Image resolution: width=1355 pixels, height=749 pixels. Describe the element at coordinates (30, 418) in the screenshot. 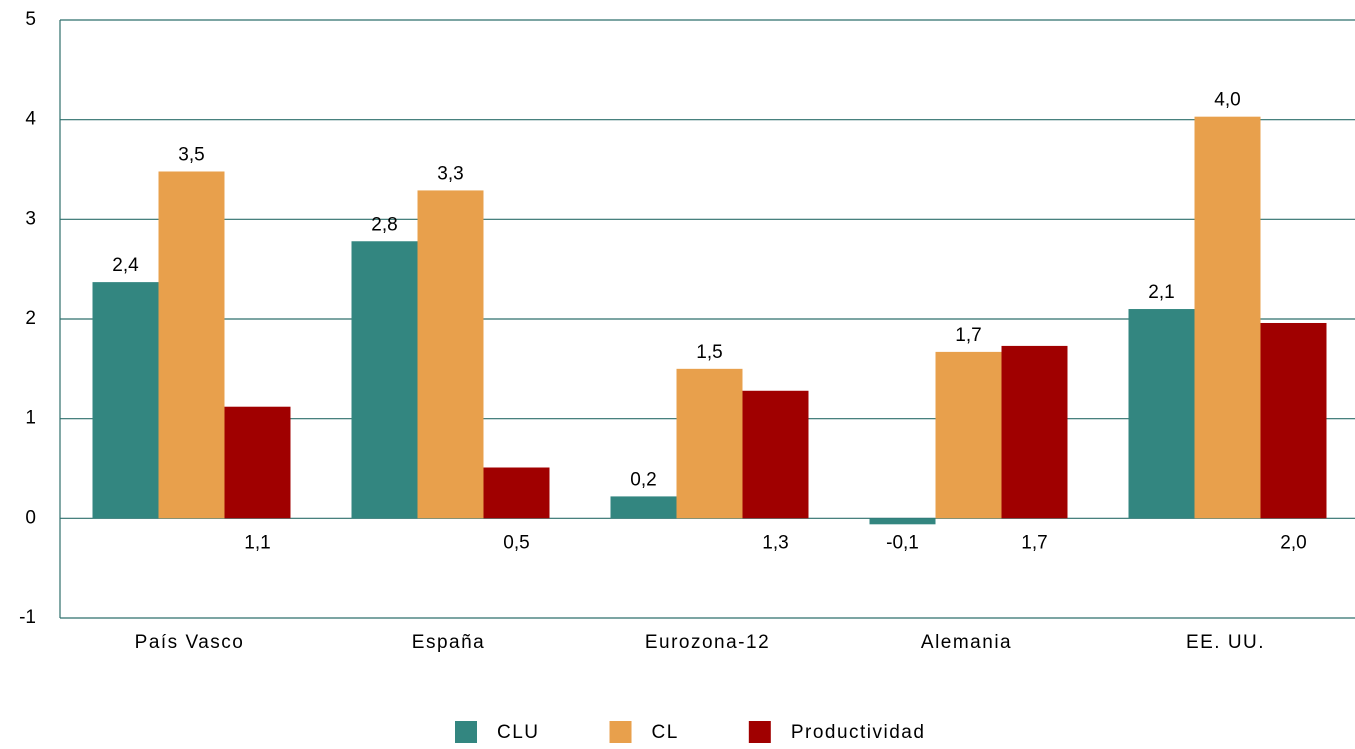

I see `y-tick-label: 1` at that location.